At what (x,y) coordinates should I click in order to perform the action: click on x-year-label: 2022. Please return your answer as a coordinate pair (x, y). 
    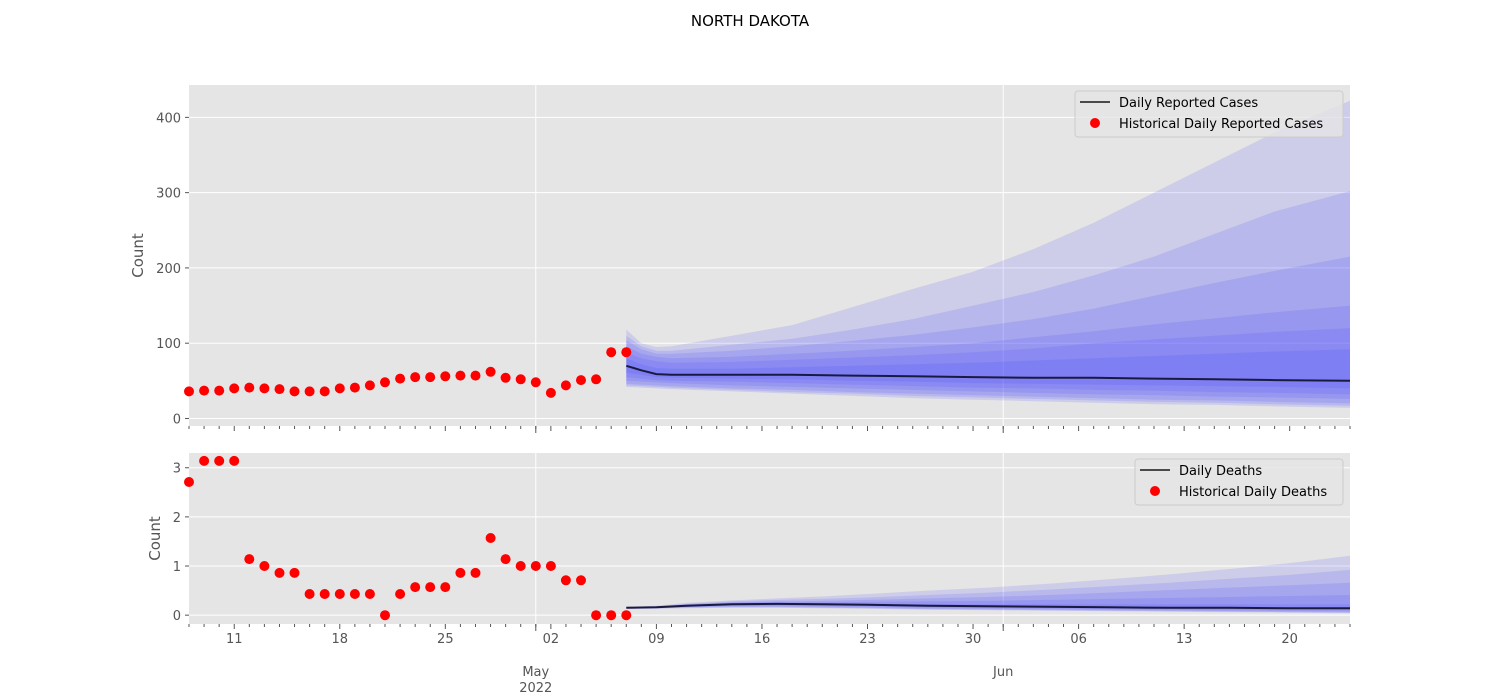
    Looking at the image, I should click on (535, 688).